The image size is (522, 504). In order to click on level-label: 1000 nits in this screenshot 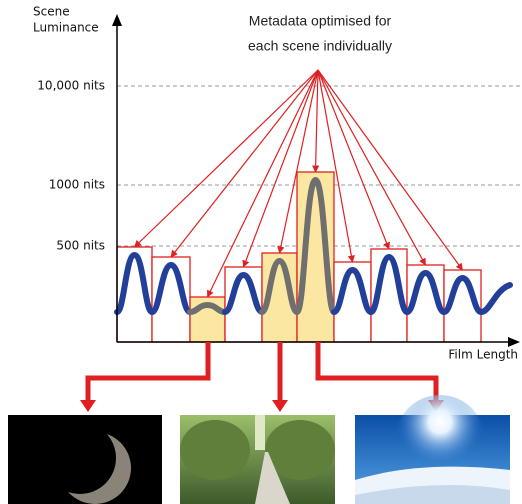, I will do `click(77, 185)`.